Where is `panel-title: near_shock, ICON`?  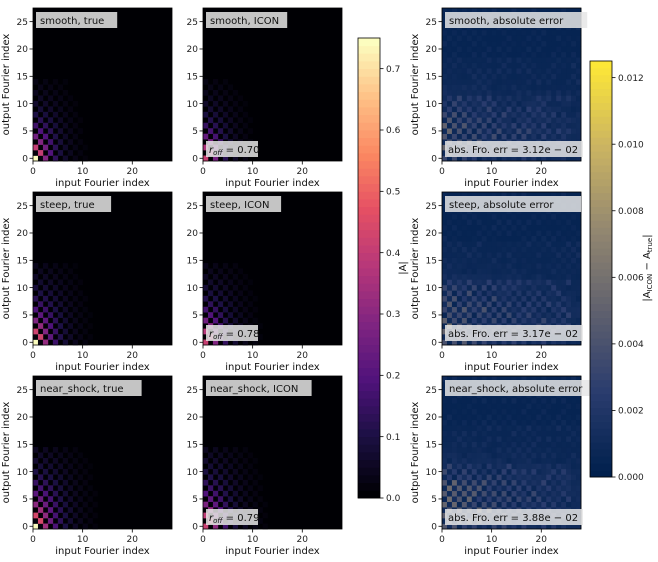
panel-title: near_shock, ICON is located at coordinates (254, 389).